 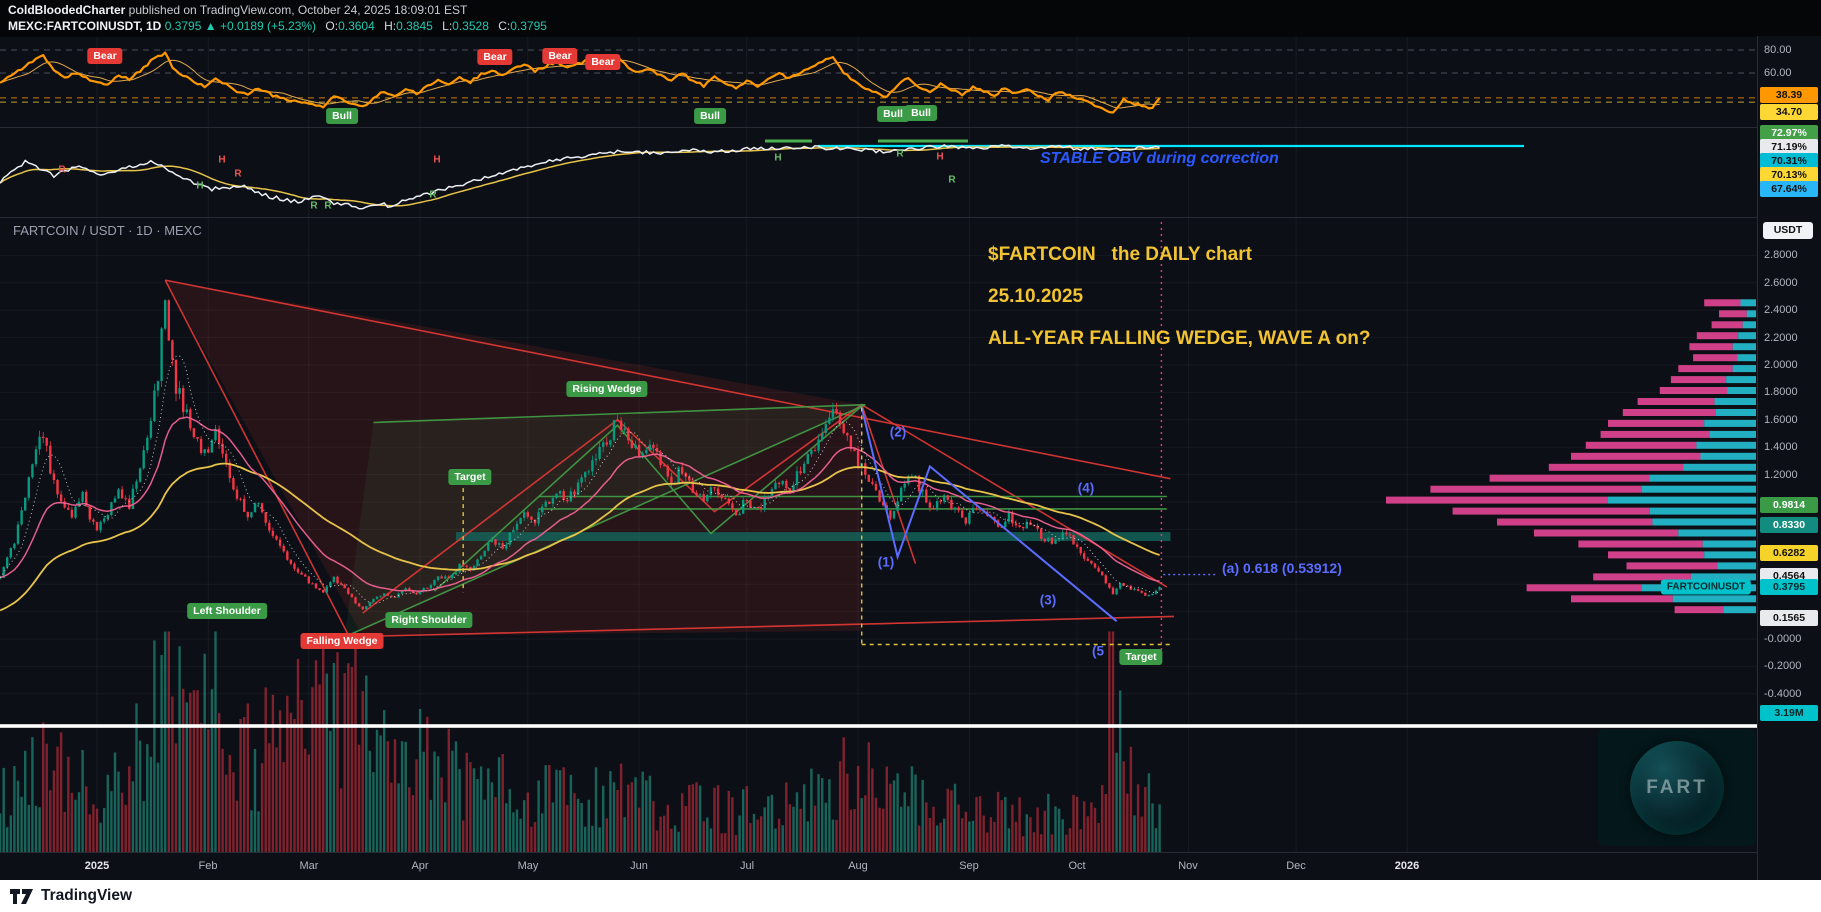 What do you see at coordinates (1296, 866) in the screenshot?
I see `time-axis-label: Dec` at bounding box center [1296, 866].